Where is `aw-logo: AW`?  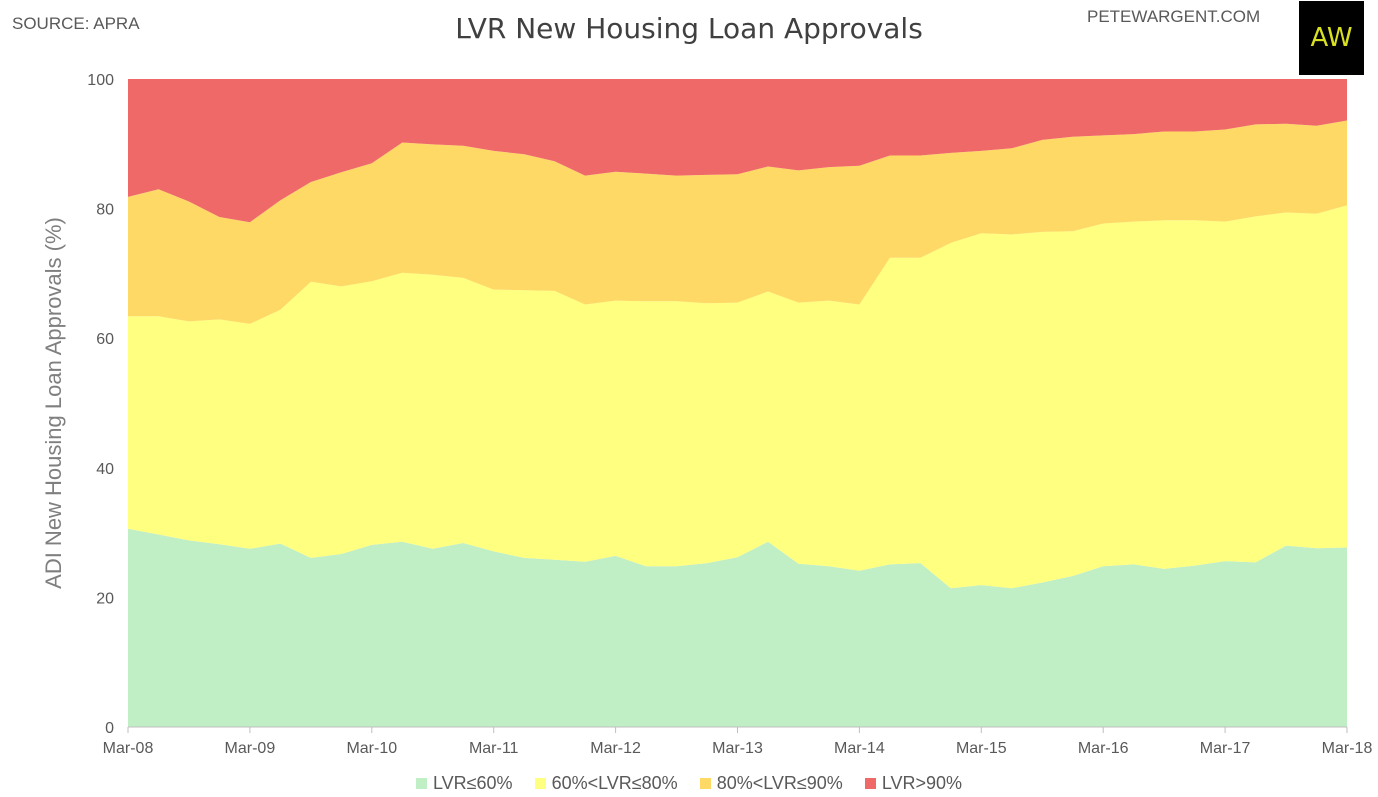
aw-logo: AW is located at coordinates (1331, 38).